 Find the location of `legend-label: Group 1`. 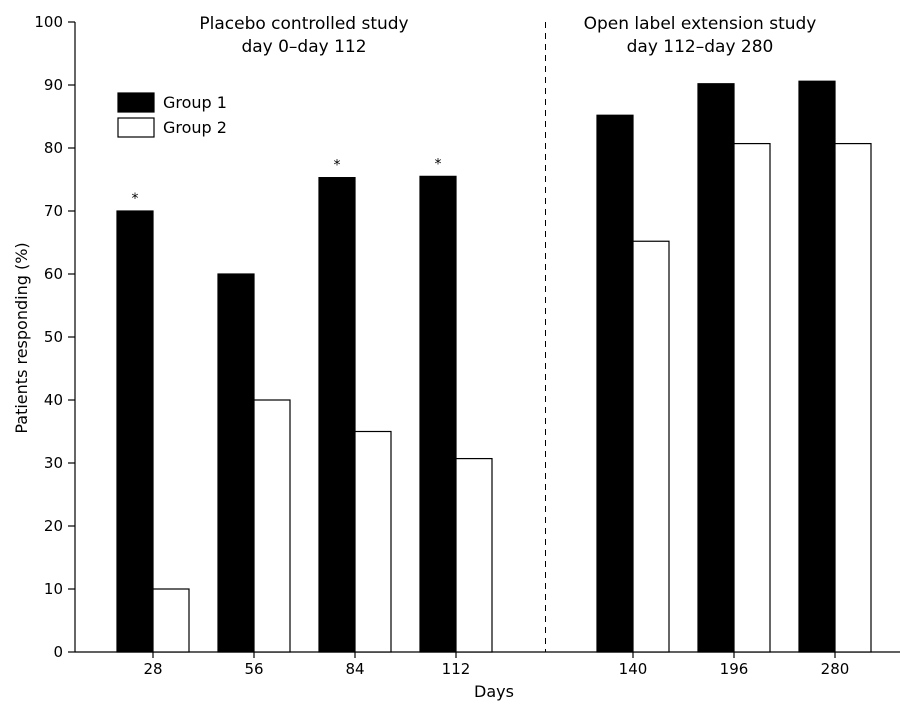

legend-label: Group 1 is located at coordinates (195, 102).